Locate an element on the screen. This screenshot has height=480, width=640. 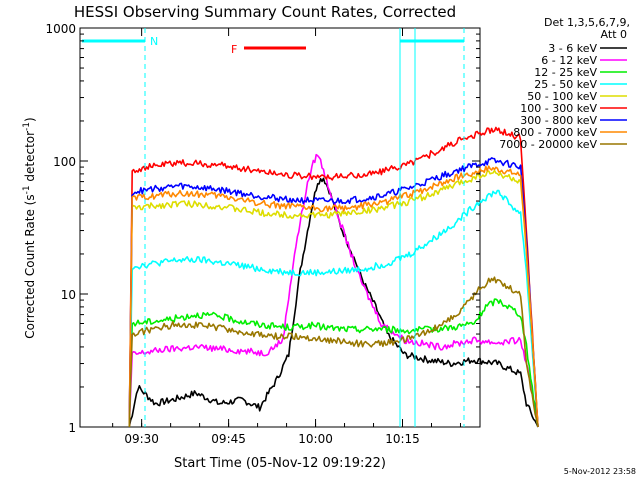
y-axis-label-main: Corrected Count Rate (s is located at coordinates (30, 266).